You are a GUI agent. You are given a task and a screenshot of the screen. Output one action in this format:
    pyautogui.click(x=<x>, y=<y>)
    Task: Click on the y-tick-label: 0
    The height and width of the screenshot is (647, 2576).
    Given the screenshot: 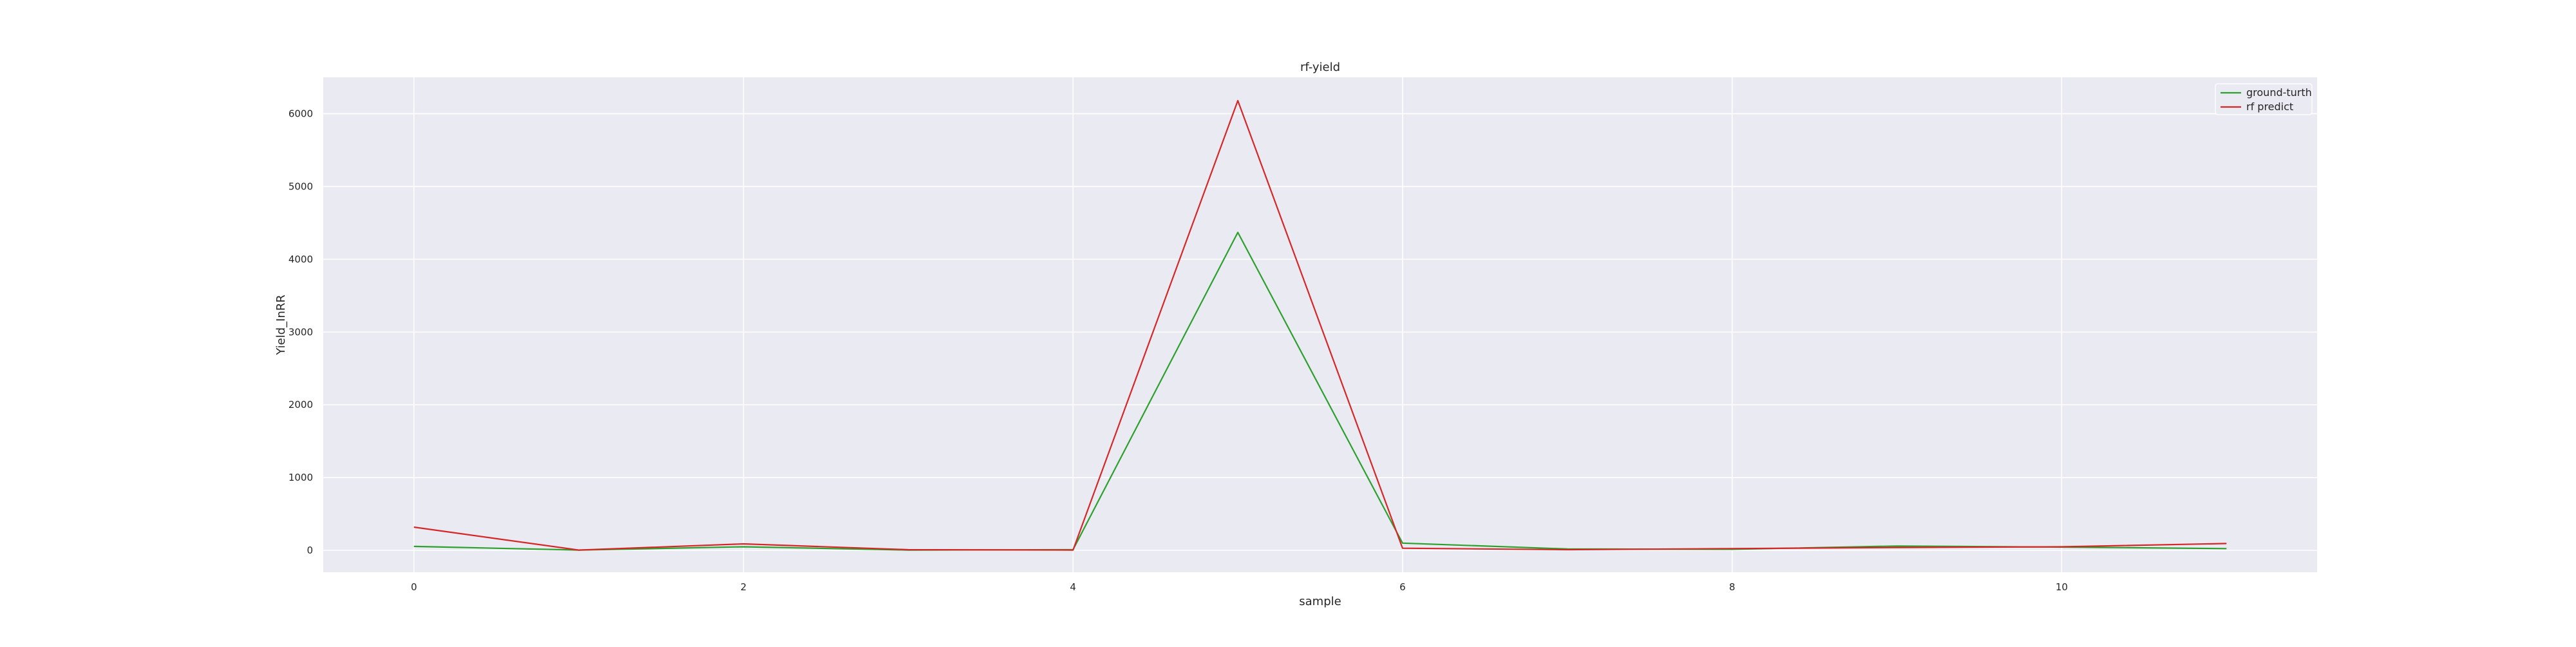 What is the action you would take?
    pyautogui.click(x=310, y=550)
    